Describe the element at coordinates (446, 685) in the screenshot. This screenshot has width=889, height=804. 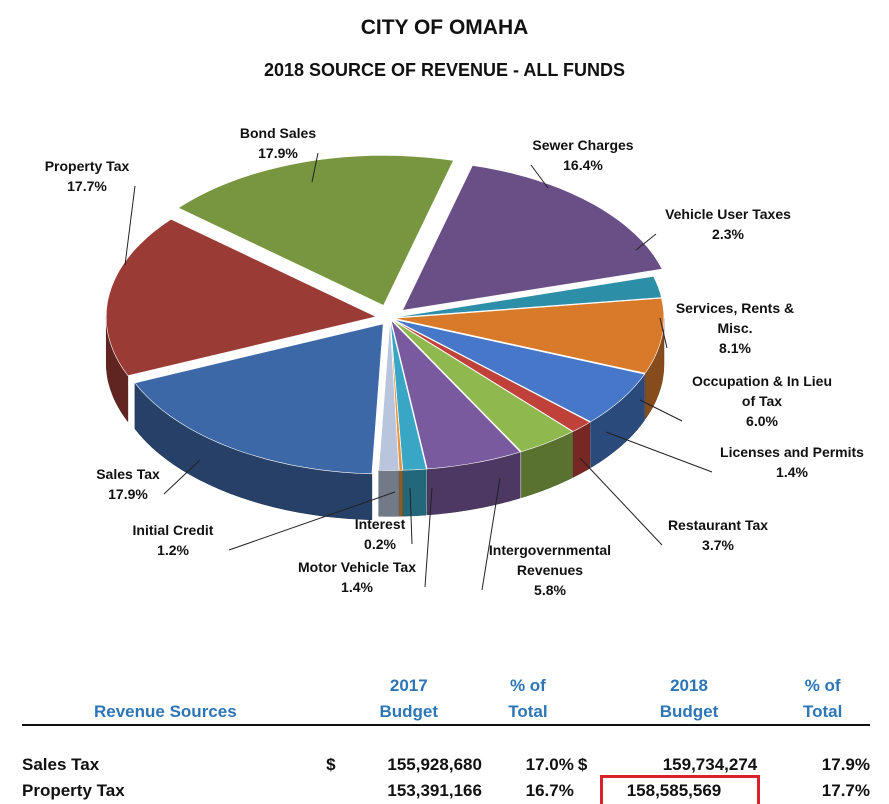
I see `table-header-row-top: 2017 % of 2018 % of` at that location.